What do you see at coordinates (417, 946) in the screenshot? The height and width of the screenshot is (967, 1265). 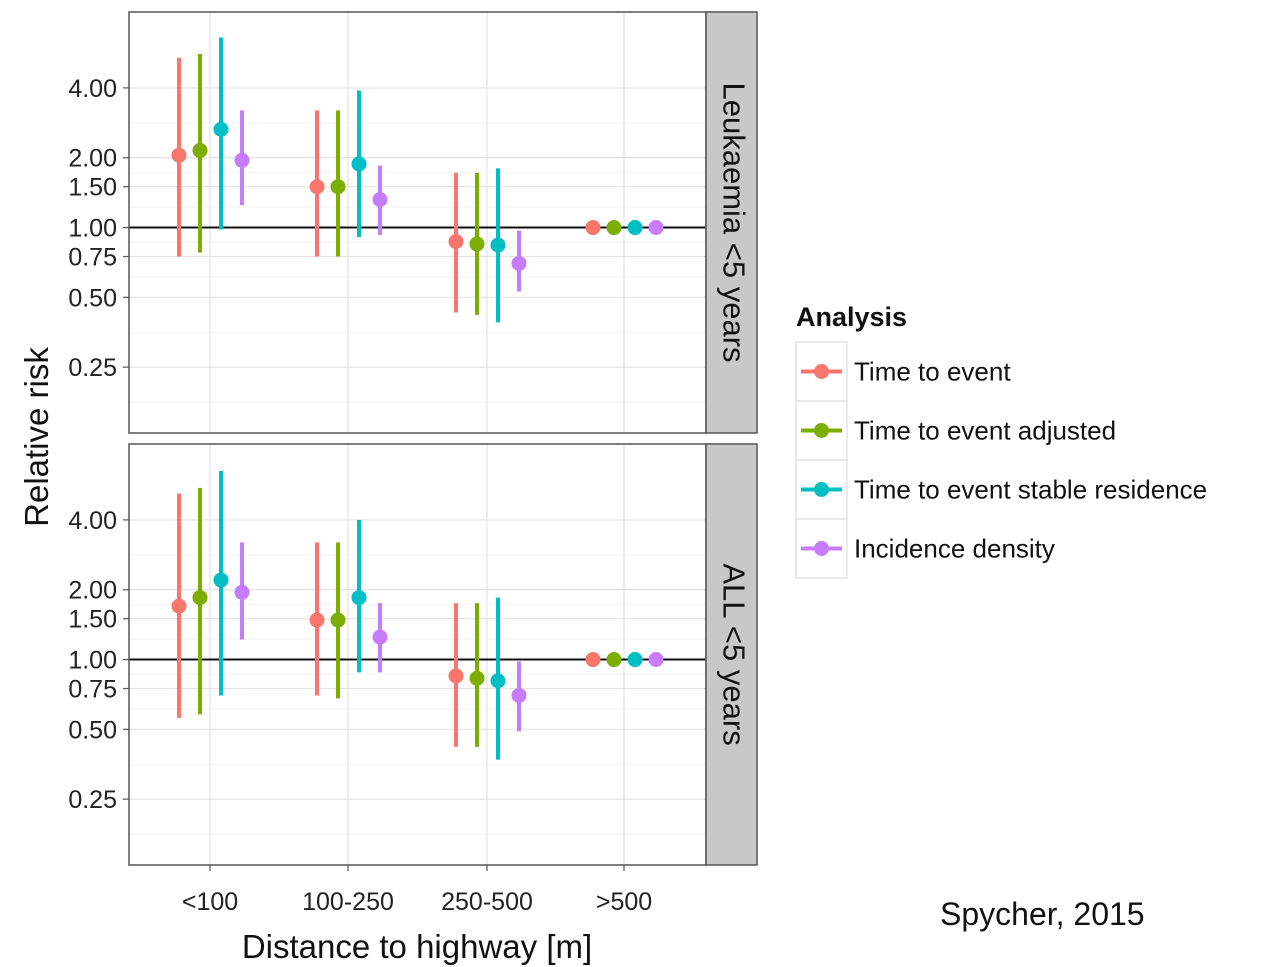 I see `x-axis-title: Distance to highway [m]` at bounding box center [417, 946].